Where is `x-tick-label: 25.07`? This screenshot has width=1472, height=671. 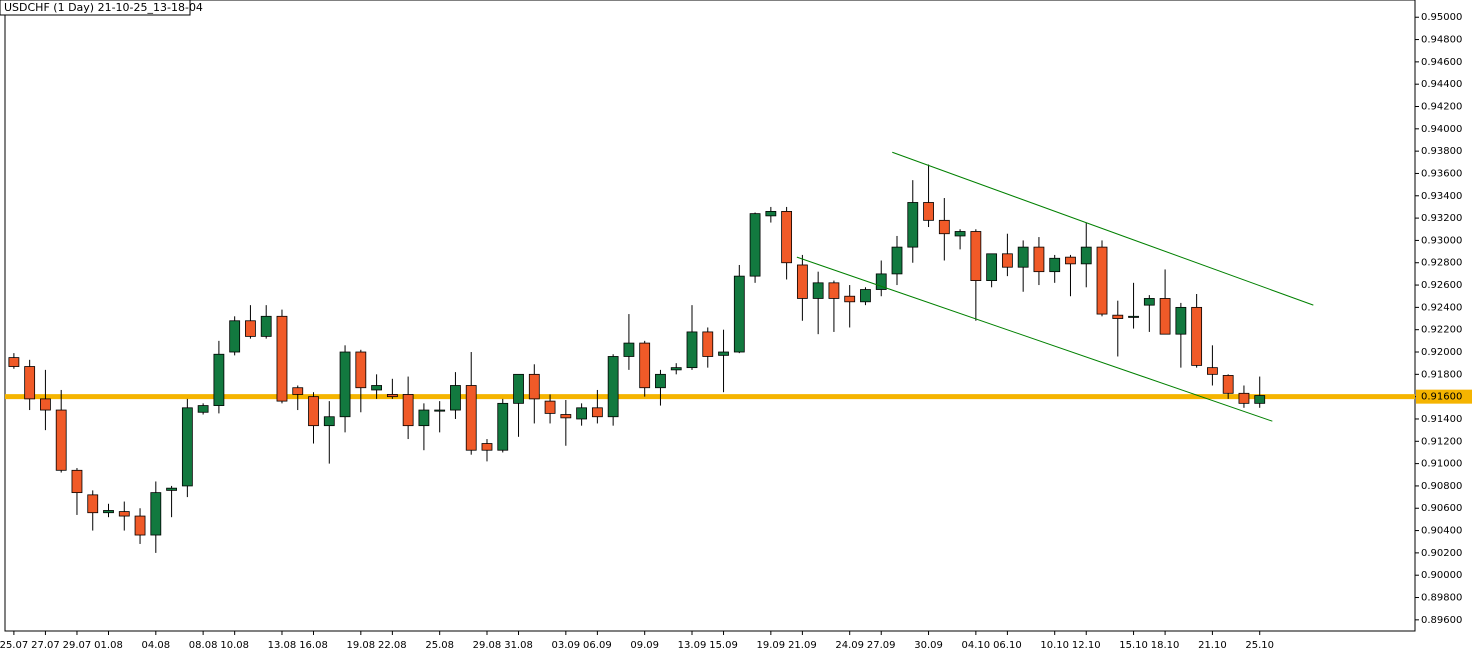
x-tick-label: 25.07 is located at coordinates (14, 645).